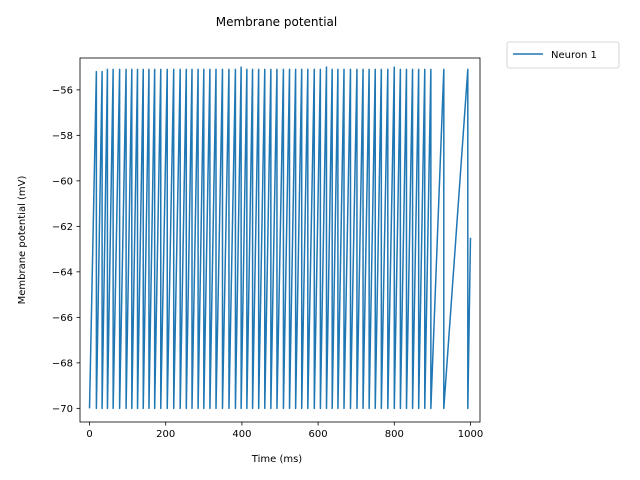 Image resolution: width=640 pixels, height=480 pixels. I want to click on x-axis-label: Time (ms), so click(277, 459).